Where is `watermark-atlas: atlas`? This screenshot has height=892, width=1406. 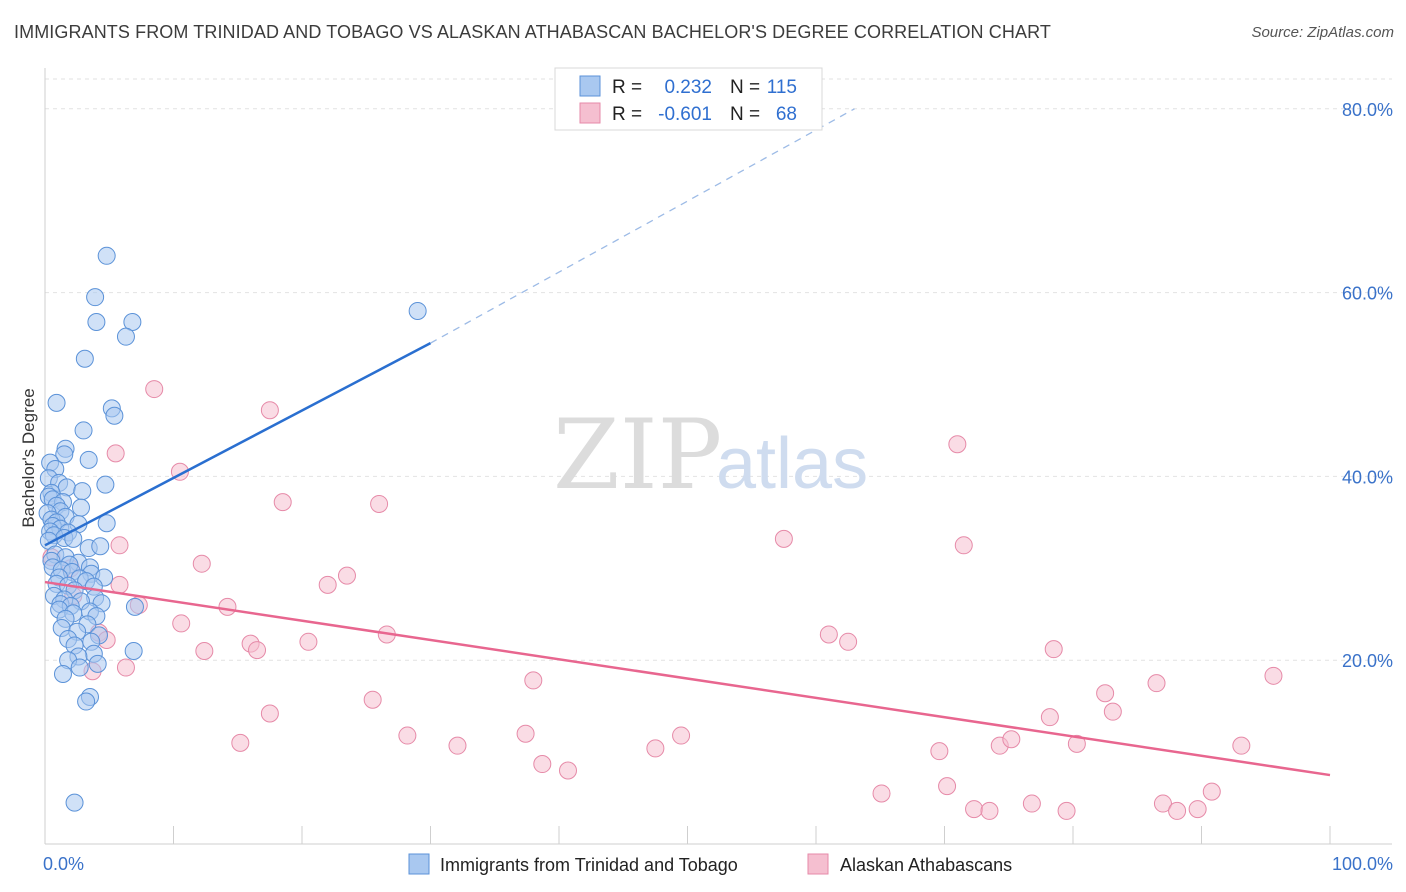
watermark-atlas: atlas is located at coordinates (792, 464).